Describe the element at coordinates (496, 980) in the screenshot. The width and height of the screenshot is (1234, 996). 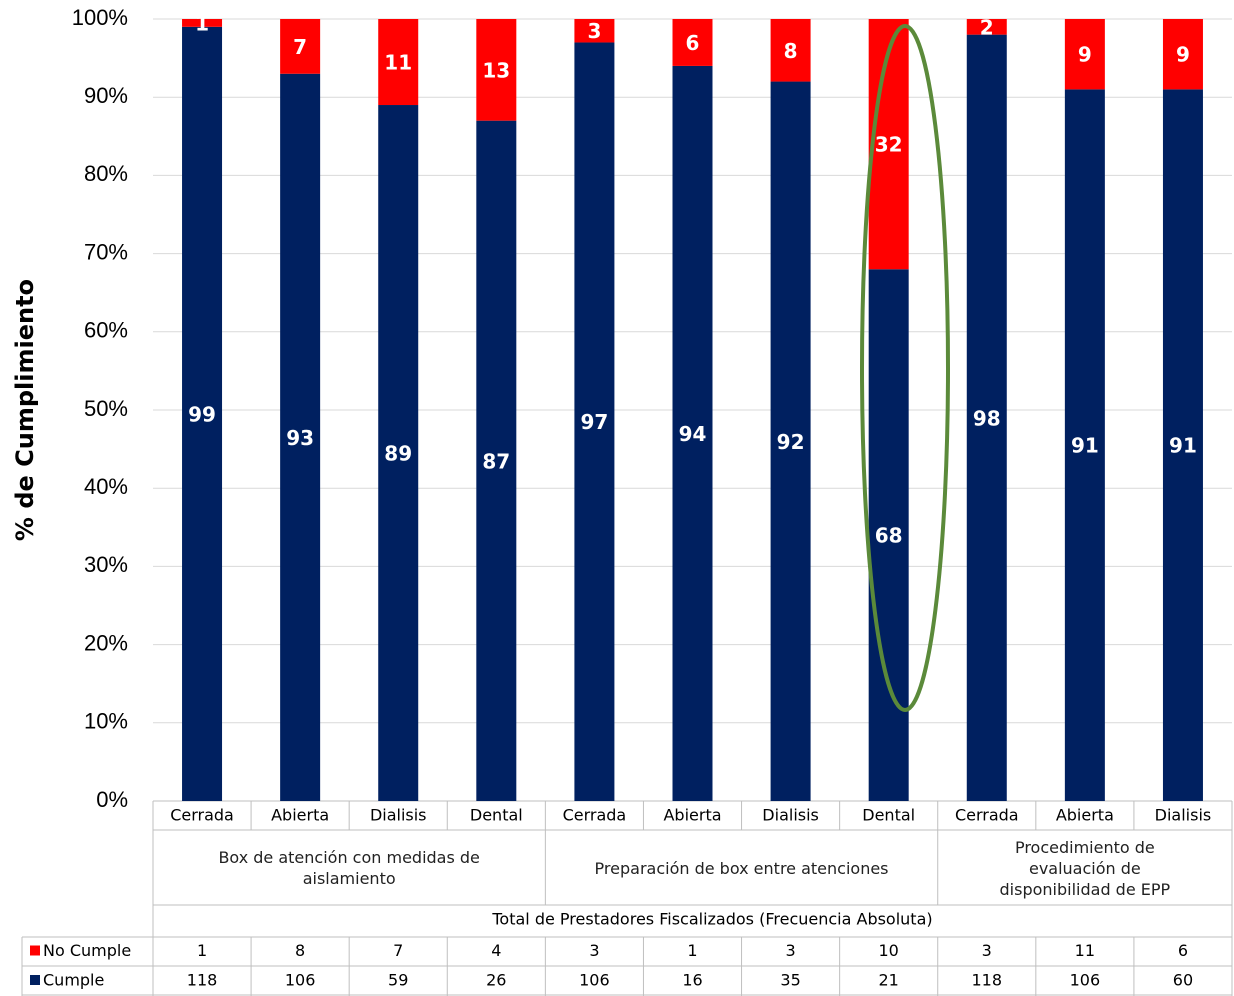
I see `table-cell: 26` at that location.